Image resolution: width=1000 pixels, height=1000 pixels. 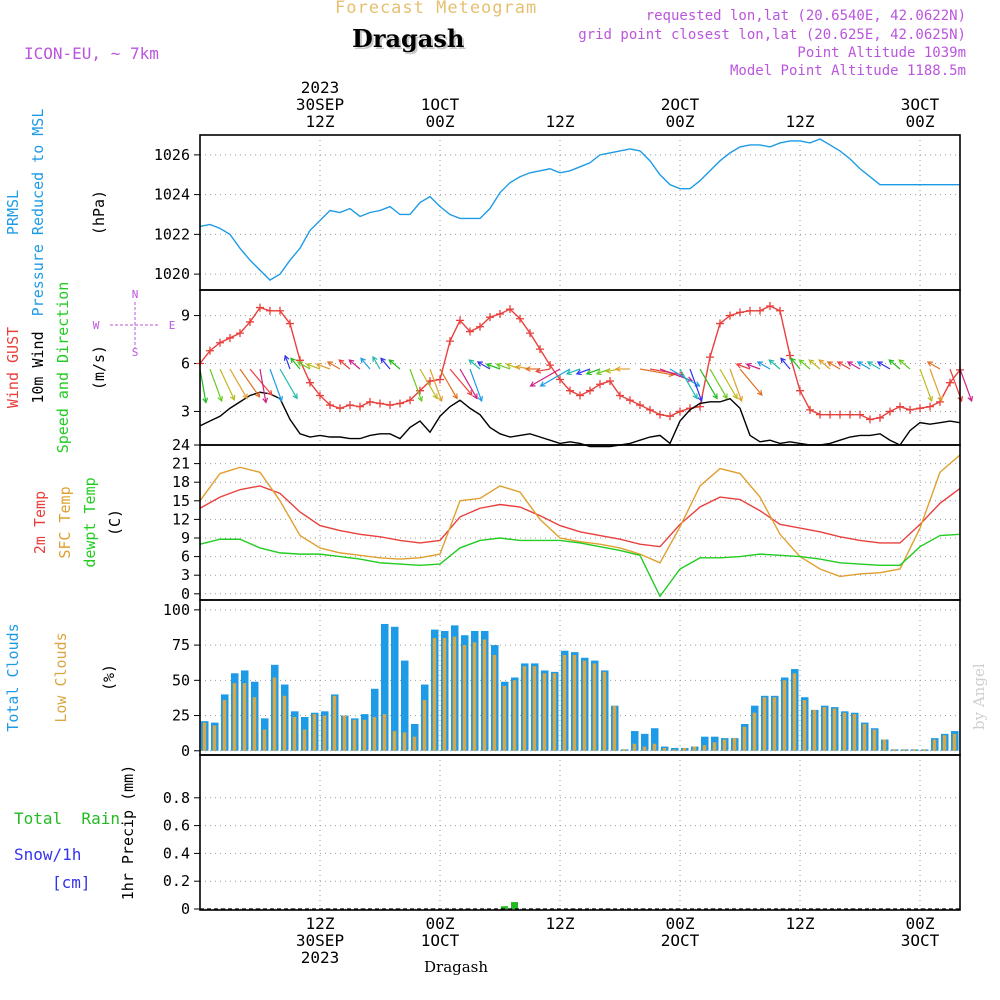 What do you see at coordinates (176, 853) in the screenshot?
I see `y-tick-label: 0.4` at bounding box center [176, 853].